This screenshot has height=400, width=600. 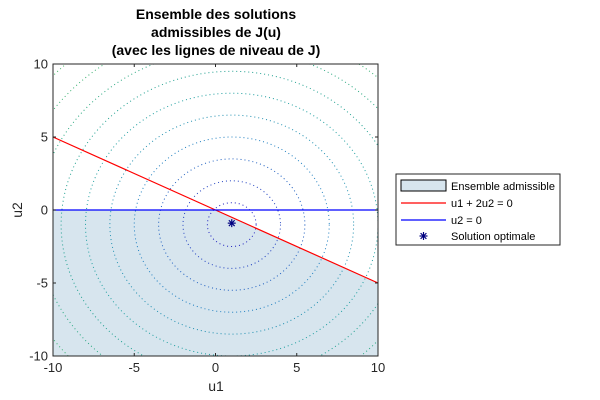 What do you see at coordinates (378, 367) in the screenshot?
I see `x-tick-label: 10` at bounding box center [378, 367].